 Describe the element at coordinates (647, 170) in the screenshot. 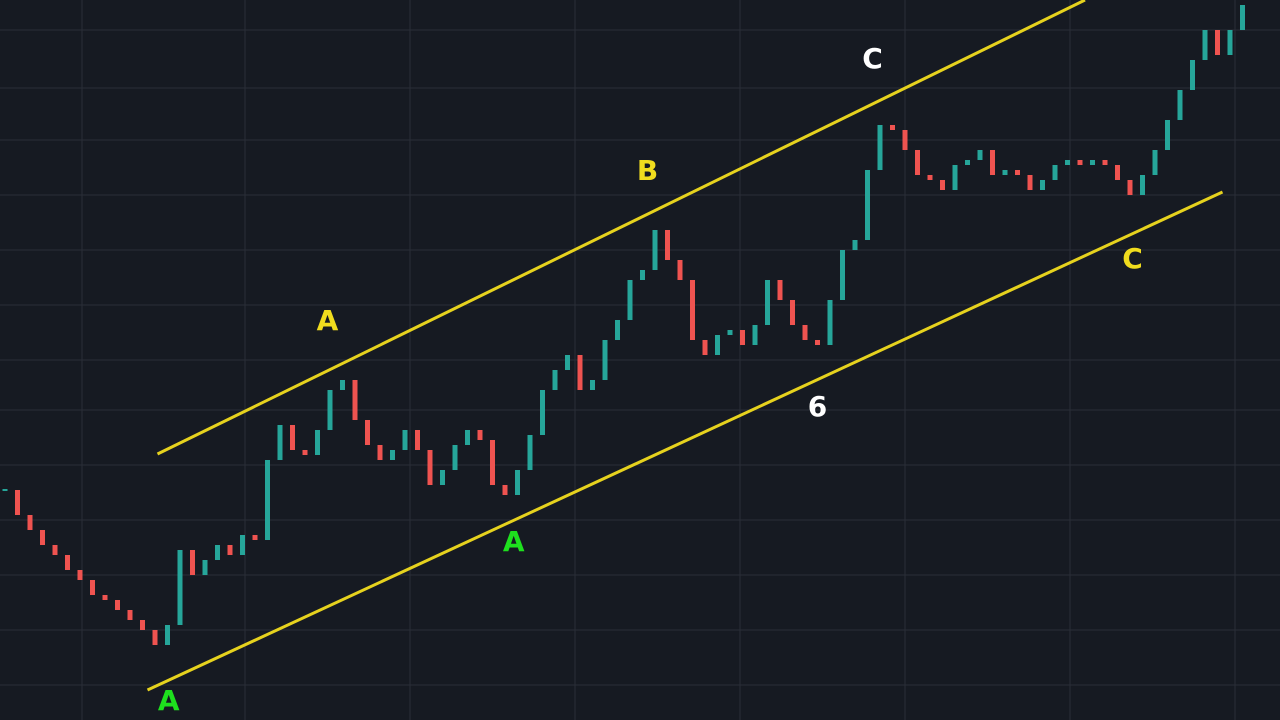

I see `wave-label: B` at that location.